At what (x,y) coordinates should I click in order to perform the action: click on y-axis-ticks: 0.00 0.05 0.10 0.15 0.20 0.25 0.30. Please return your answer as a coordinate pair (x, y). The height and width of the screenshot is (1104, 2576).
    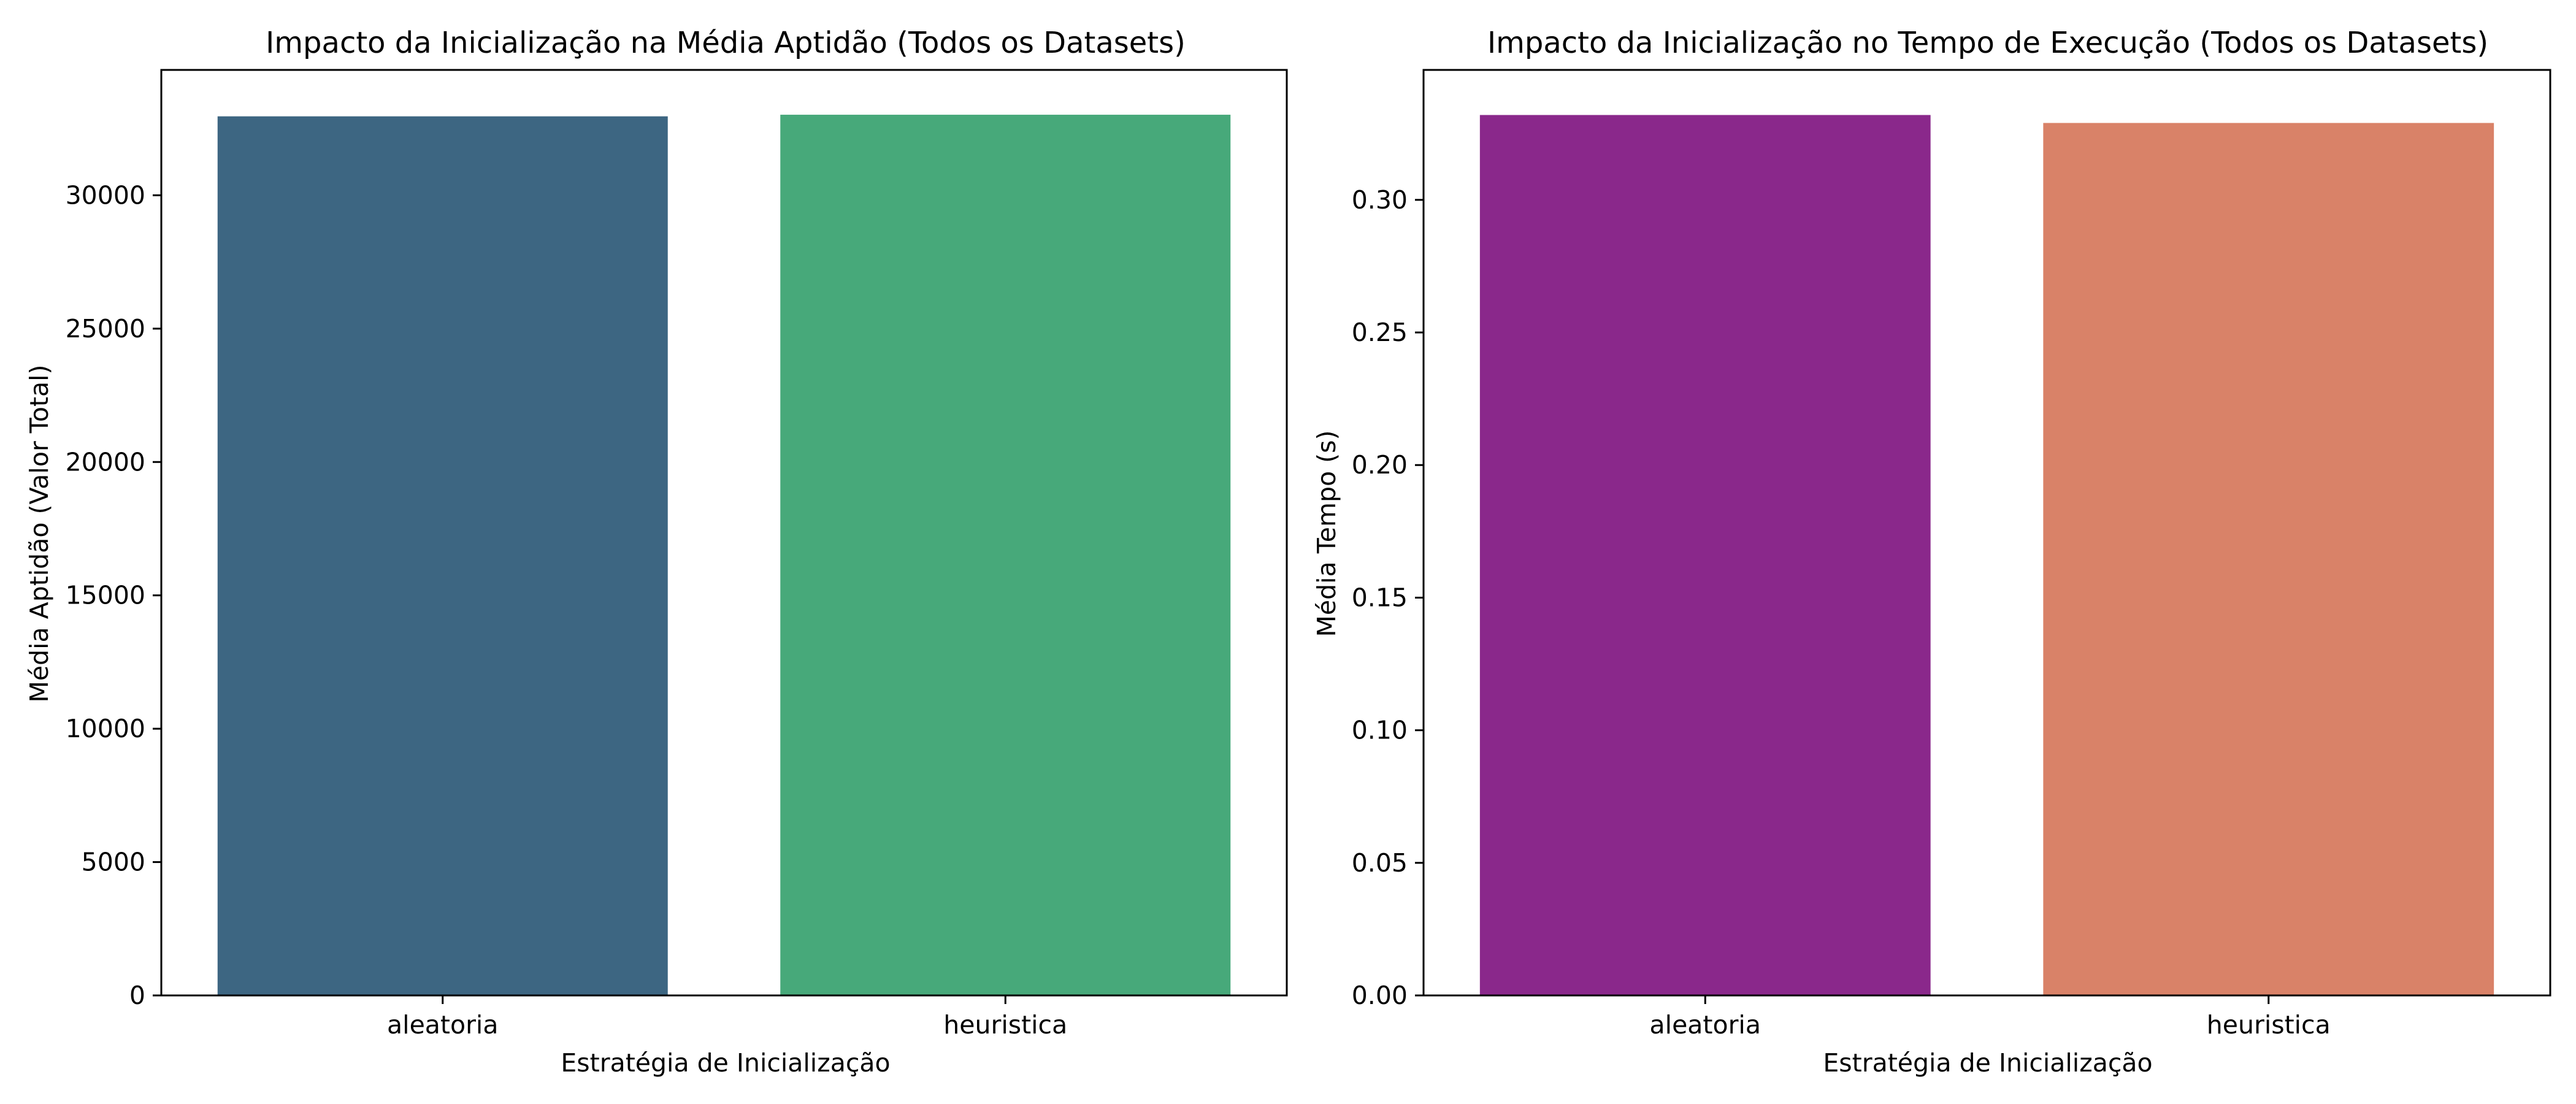
    Looking at the image, I should click on (1388, 597).